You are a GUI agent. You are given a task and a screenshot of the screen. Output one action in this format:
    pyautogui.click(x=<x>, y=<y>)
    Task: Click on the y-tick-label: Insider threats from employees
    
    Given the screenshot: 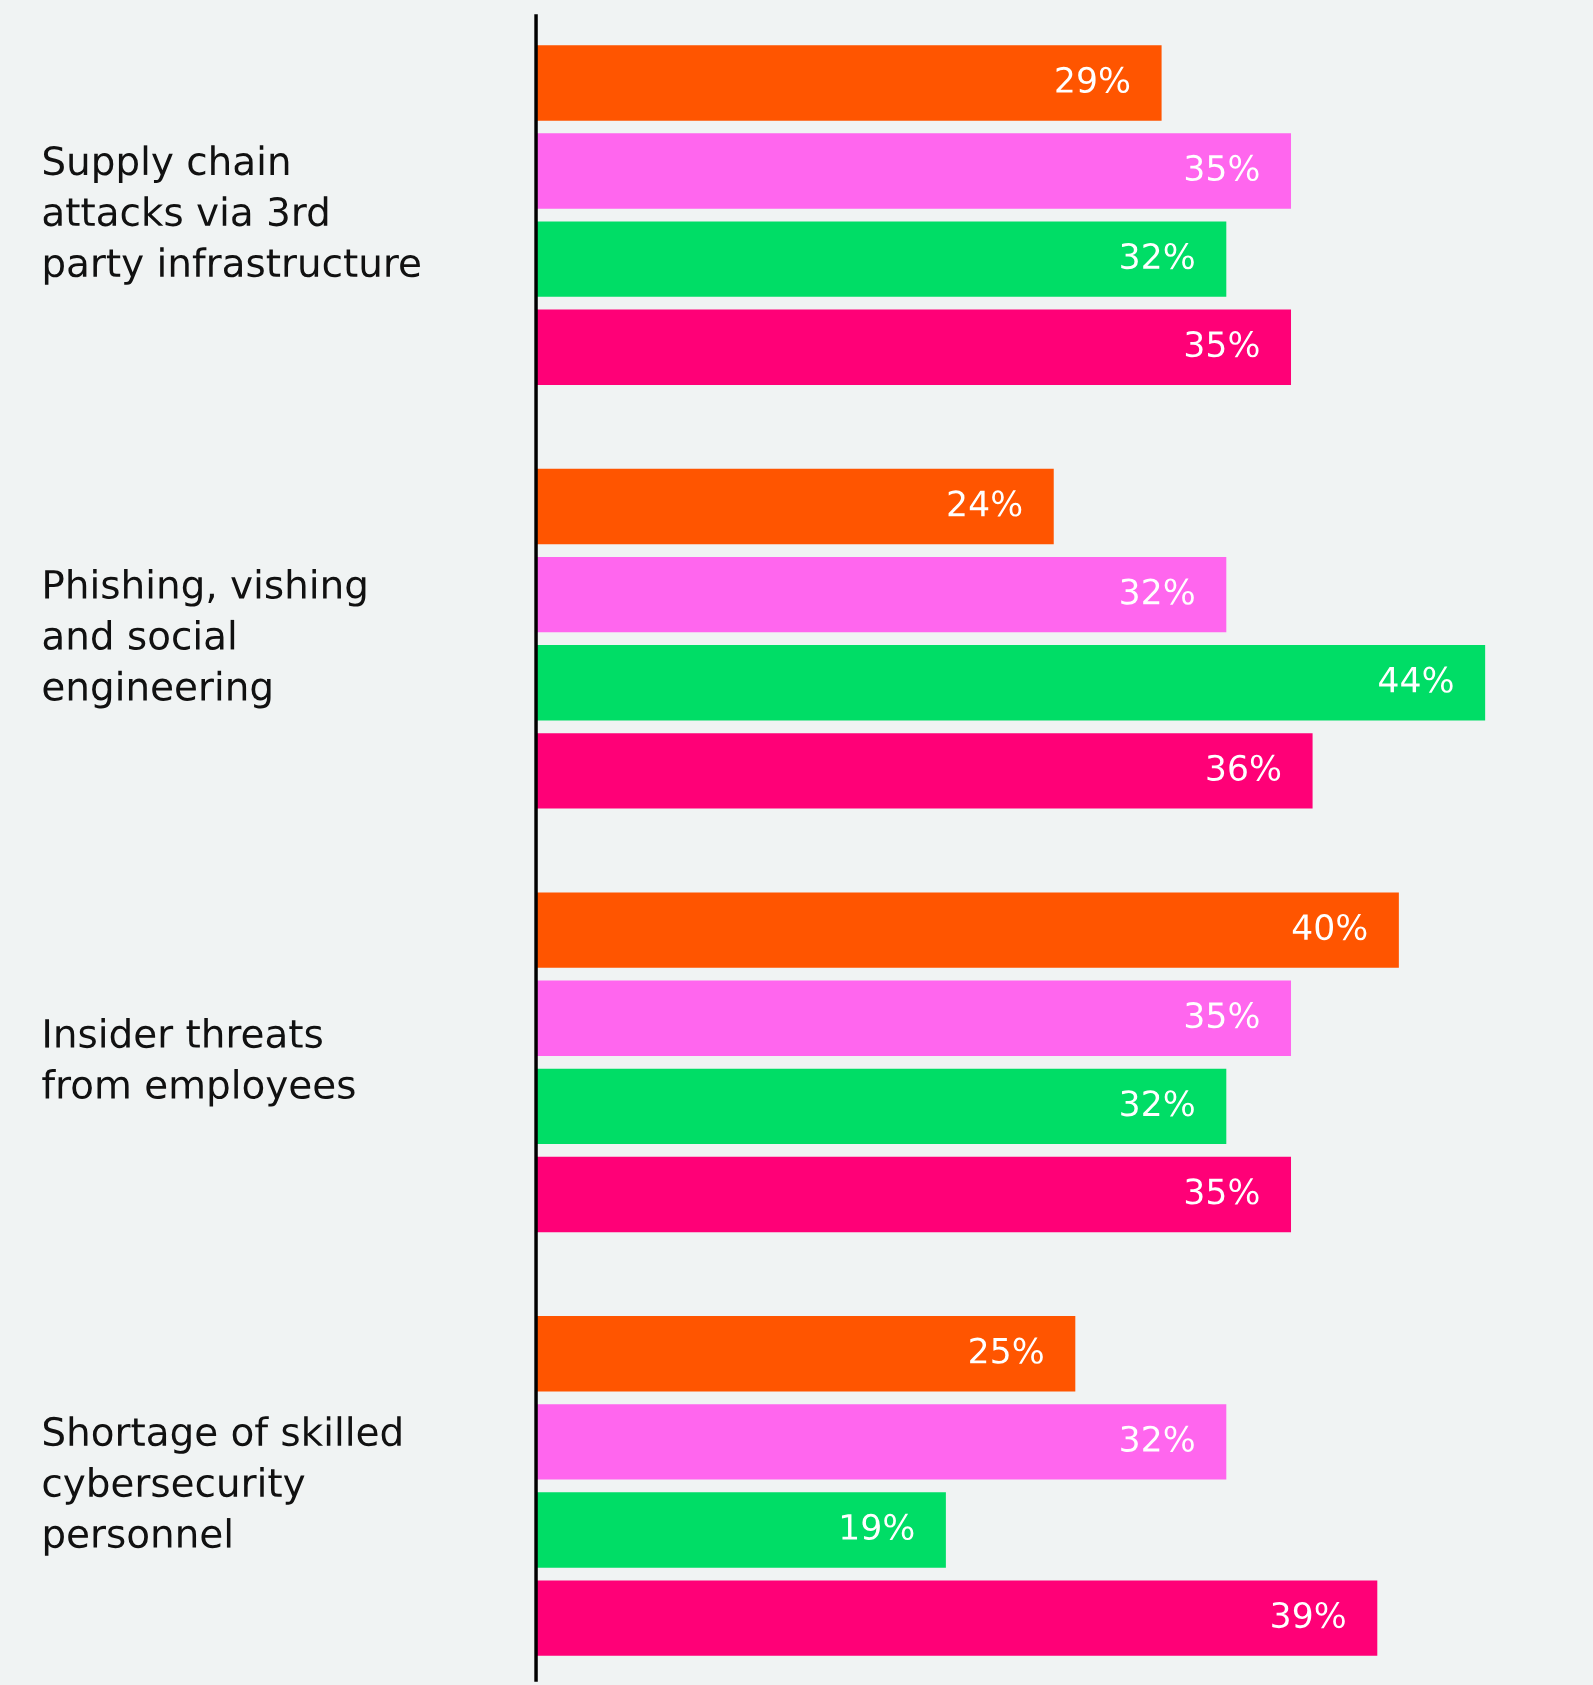 What is the action you would take?
    pyautogui.click(x=198, y=1062)
    